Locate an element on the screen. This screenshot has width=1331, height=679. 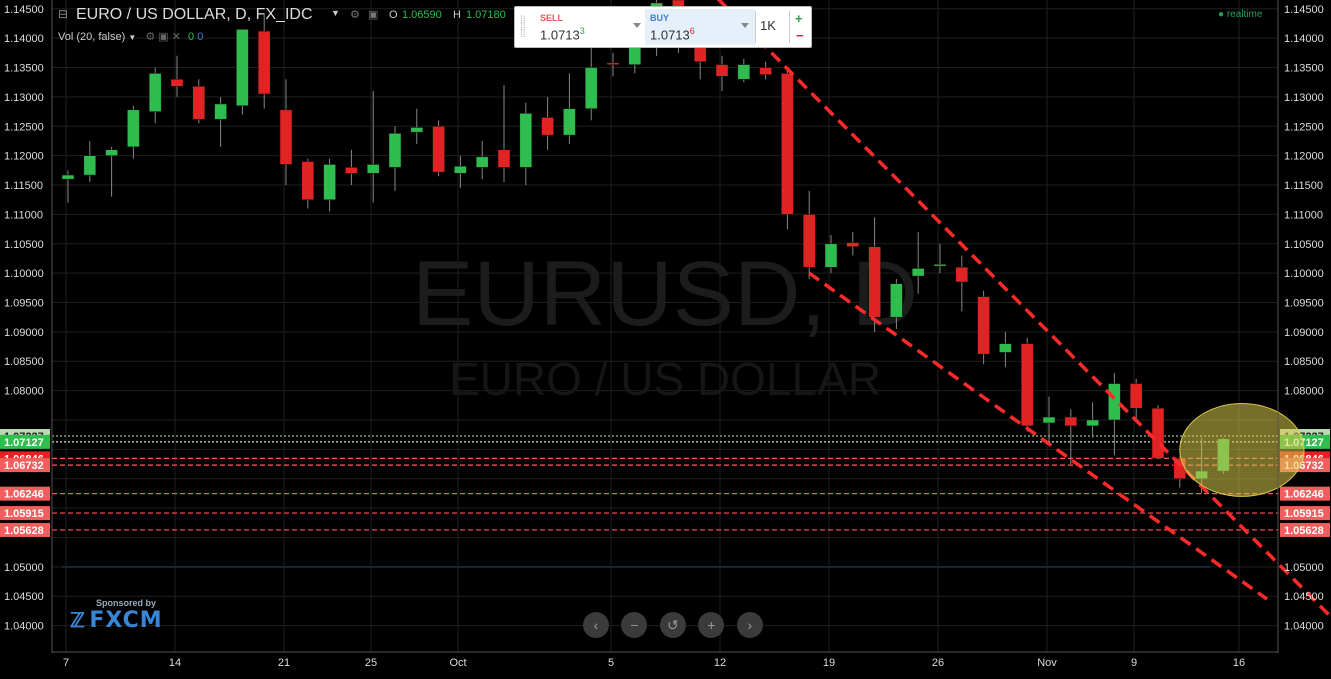
y-tick-label-right: 1.04500 is located at coordinates (1304, 597).